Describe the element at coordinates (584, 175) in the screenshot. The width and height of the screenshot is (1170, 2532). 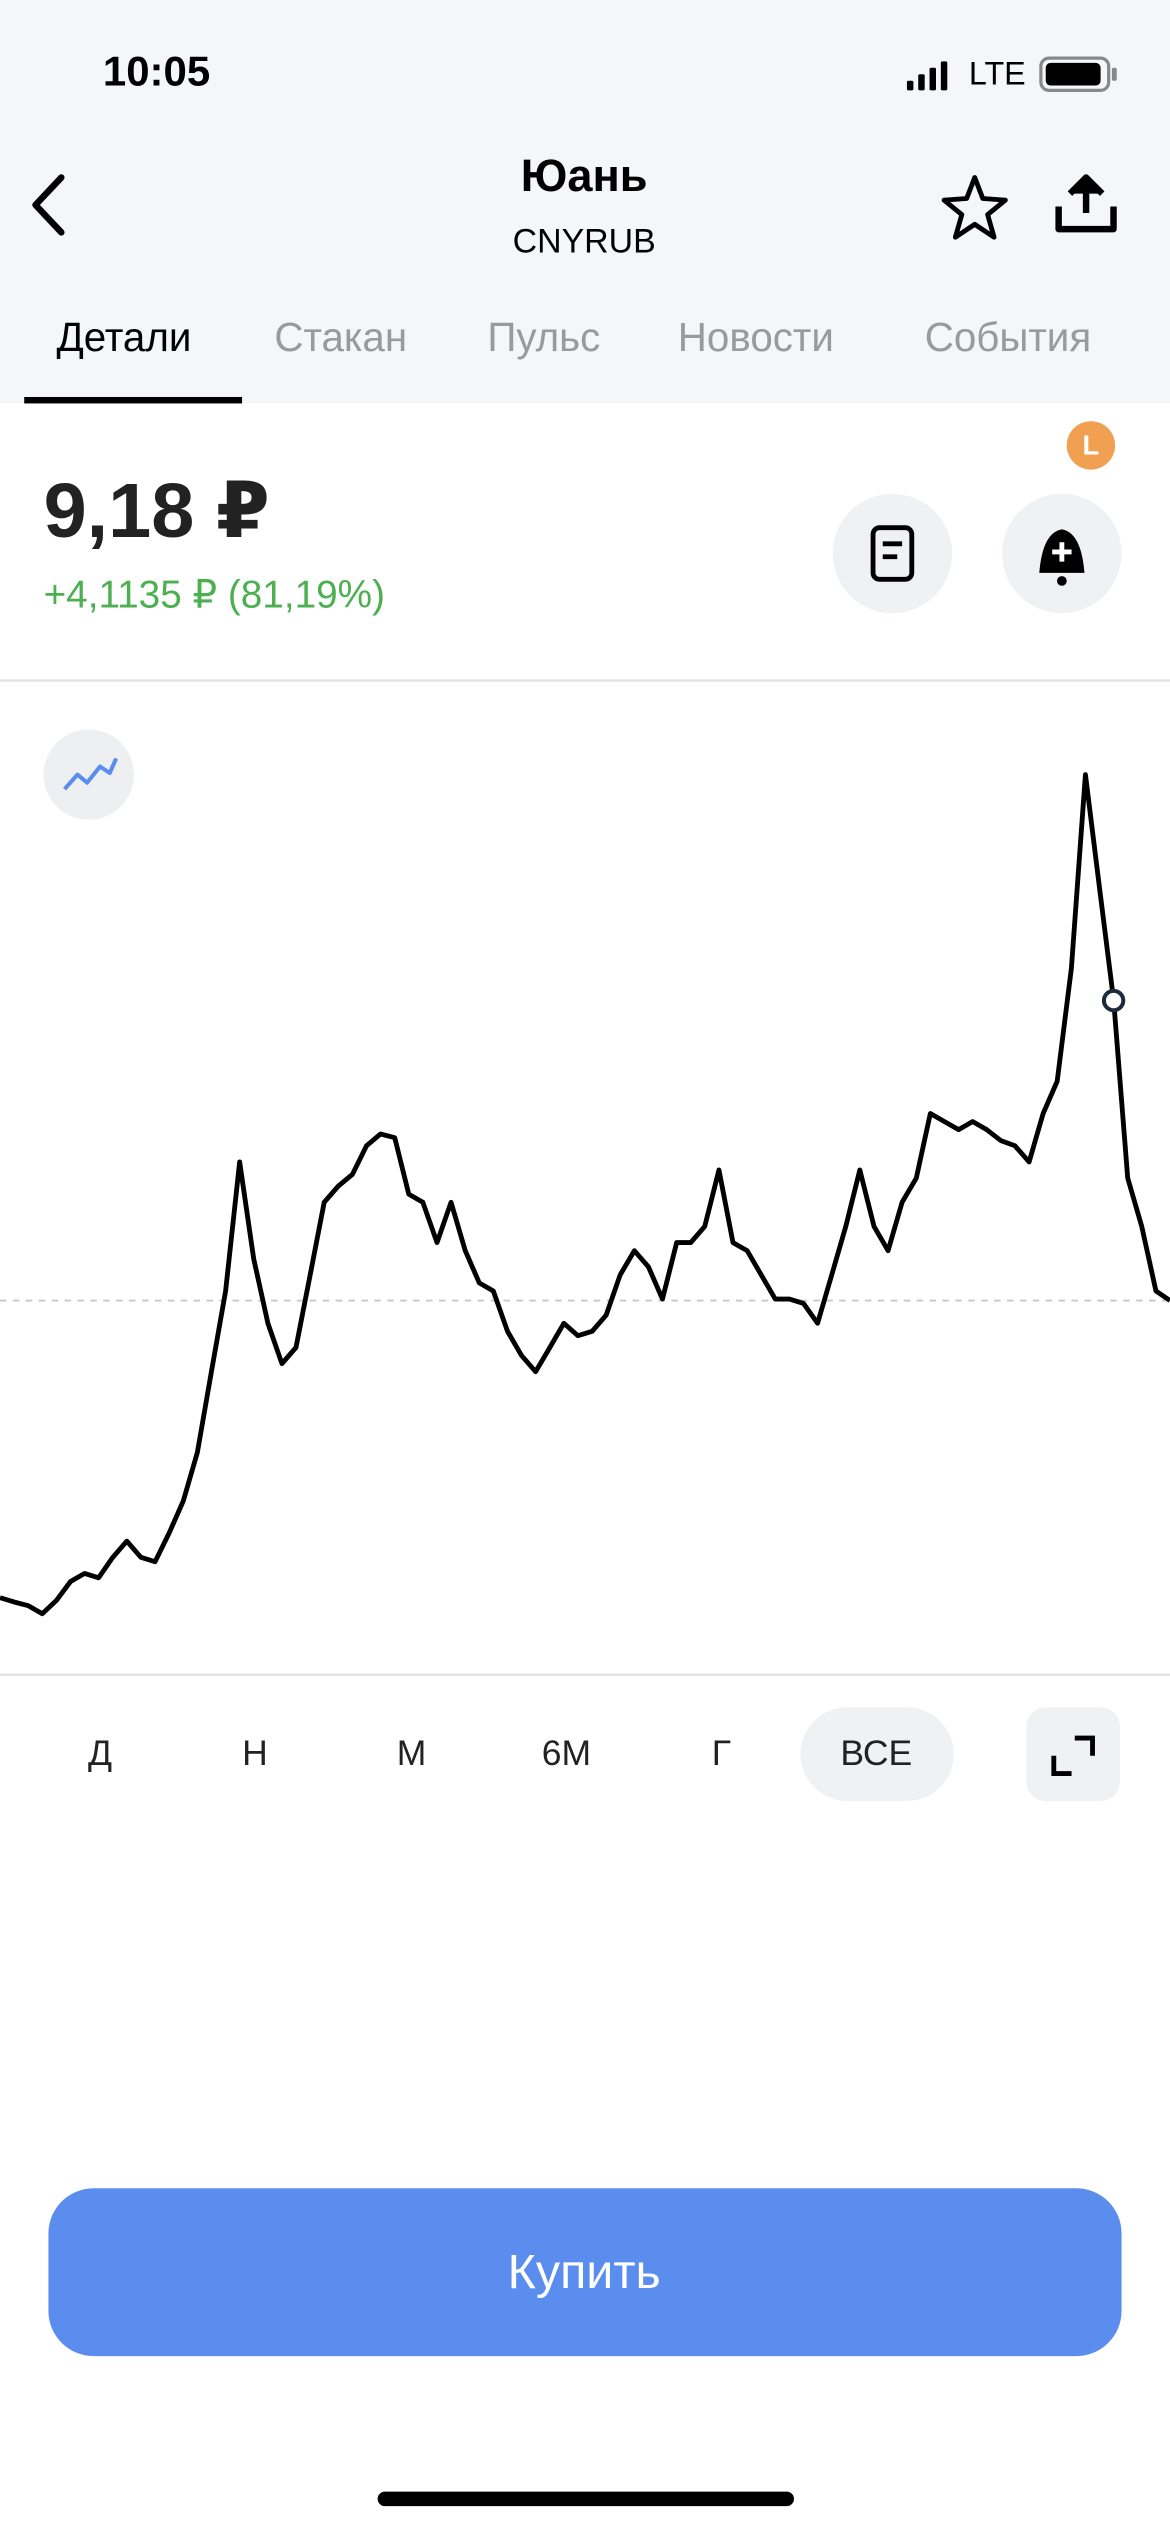
I see `title: Юань` at that location.